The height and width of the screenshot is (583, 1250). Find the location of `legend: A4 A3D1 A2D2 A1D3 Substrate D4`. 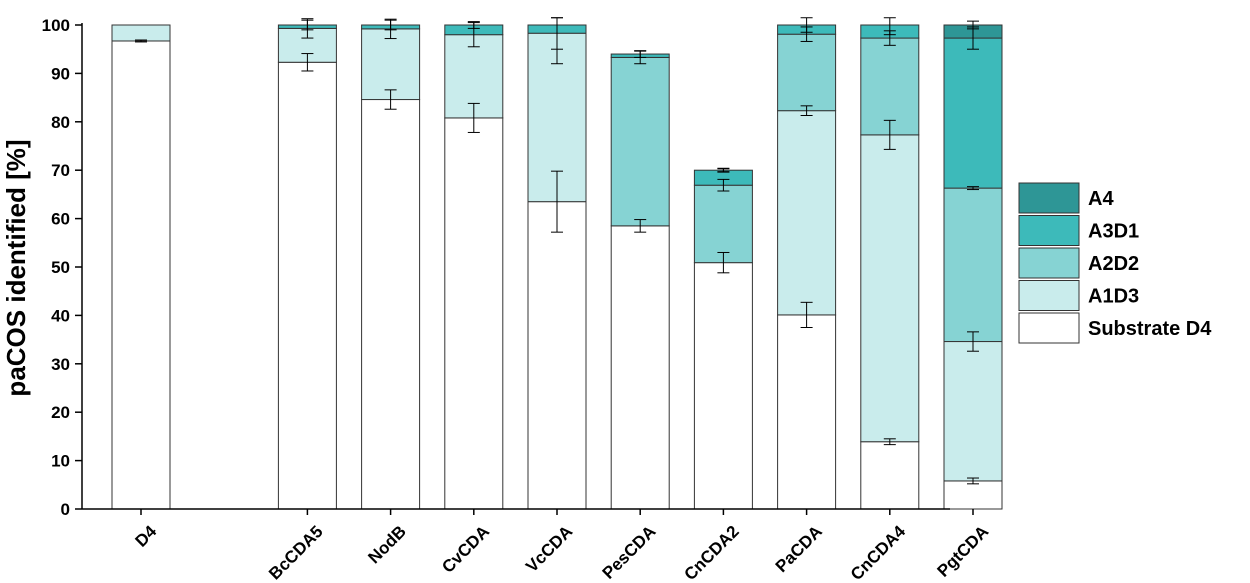

legend: A4 A3D1 A2D2 A1D3 Substrate D4 is located at coordinates (1115, 263).